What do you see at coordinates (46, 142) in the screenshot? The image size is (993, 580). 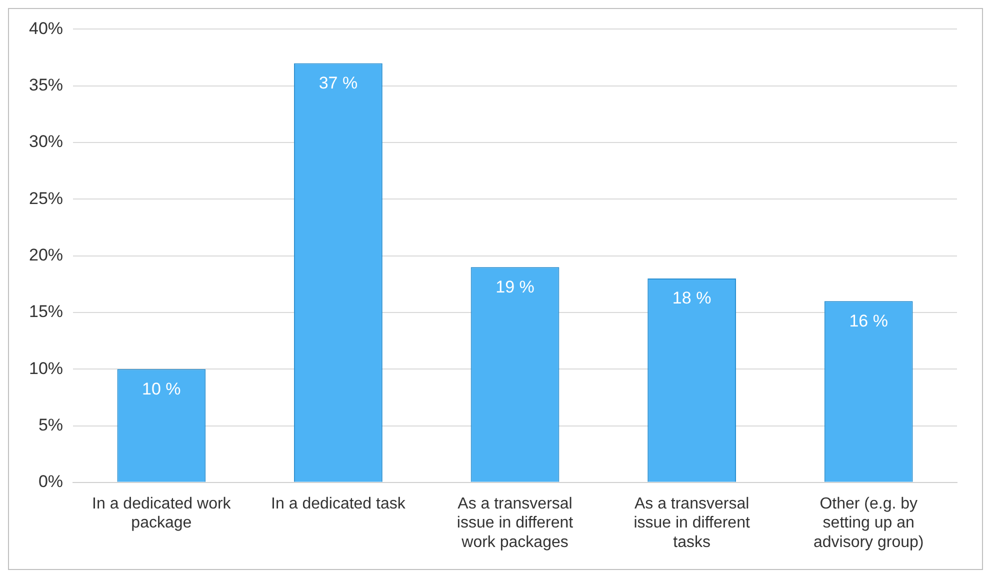 I see `y-tick-label: 30%` at bounding box center [46, 142].